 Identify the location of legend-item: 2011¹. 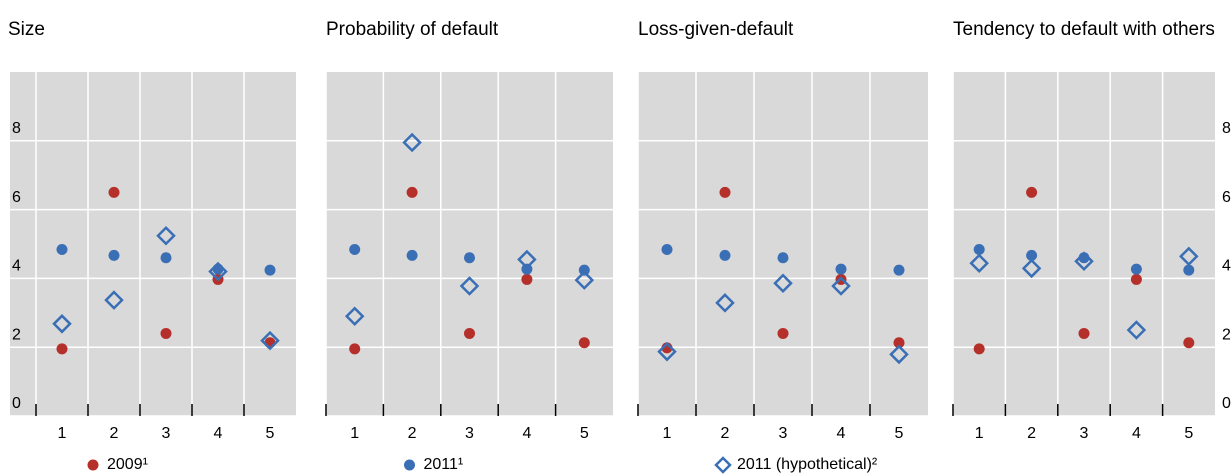
(433, 464).